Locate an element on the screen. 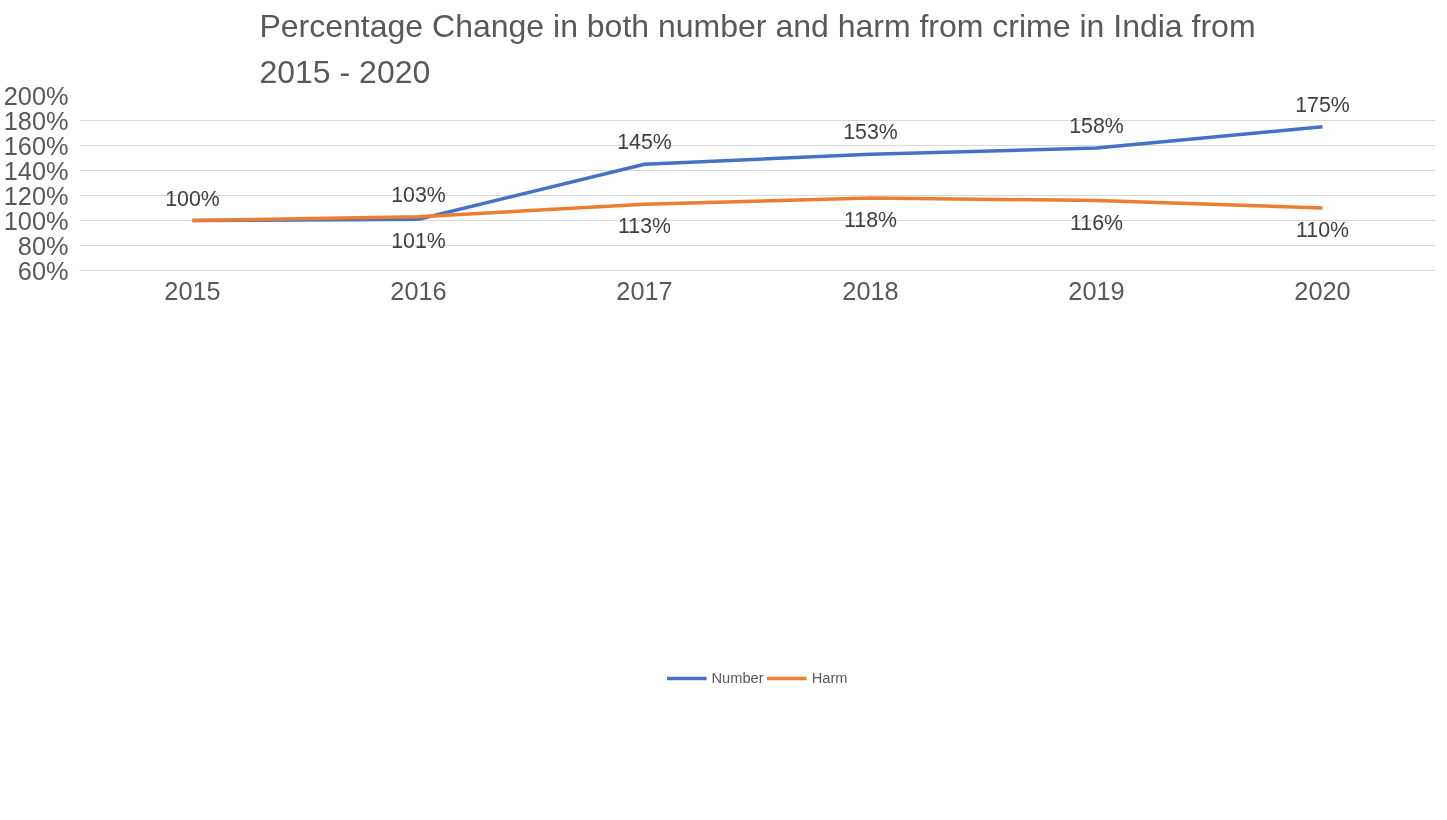 The height and width of the screenshot is (820, 1447). data-label: 158% is located at coordinates (1096, 126).